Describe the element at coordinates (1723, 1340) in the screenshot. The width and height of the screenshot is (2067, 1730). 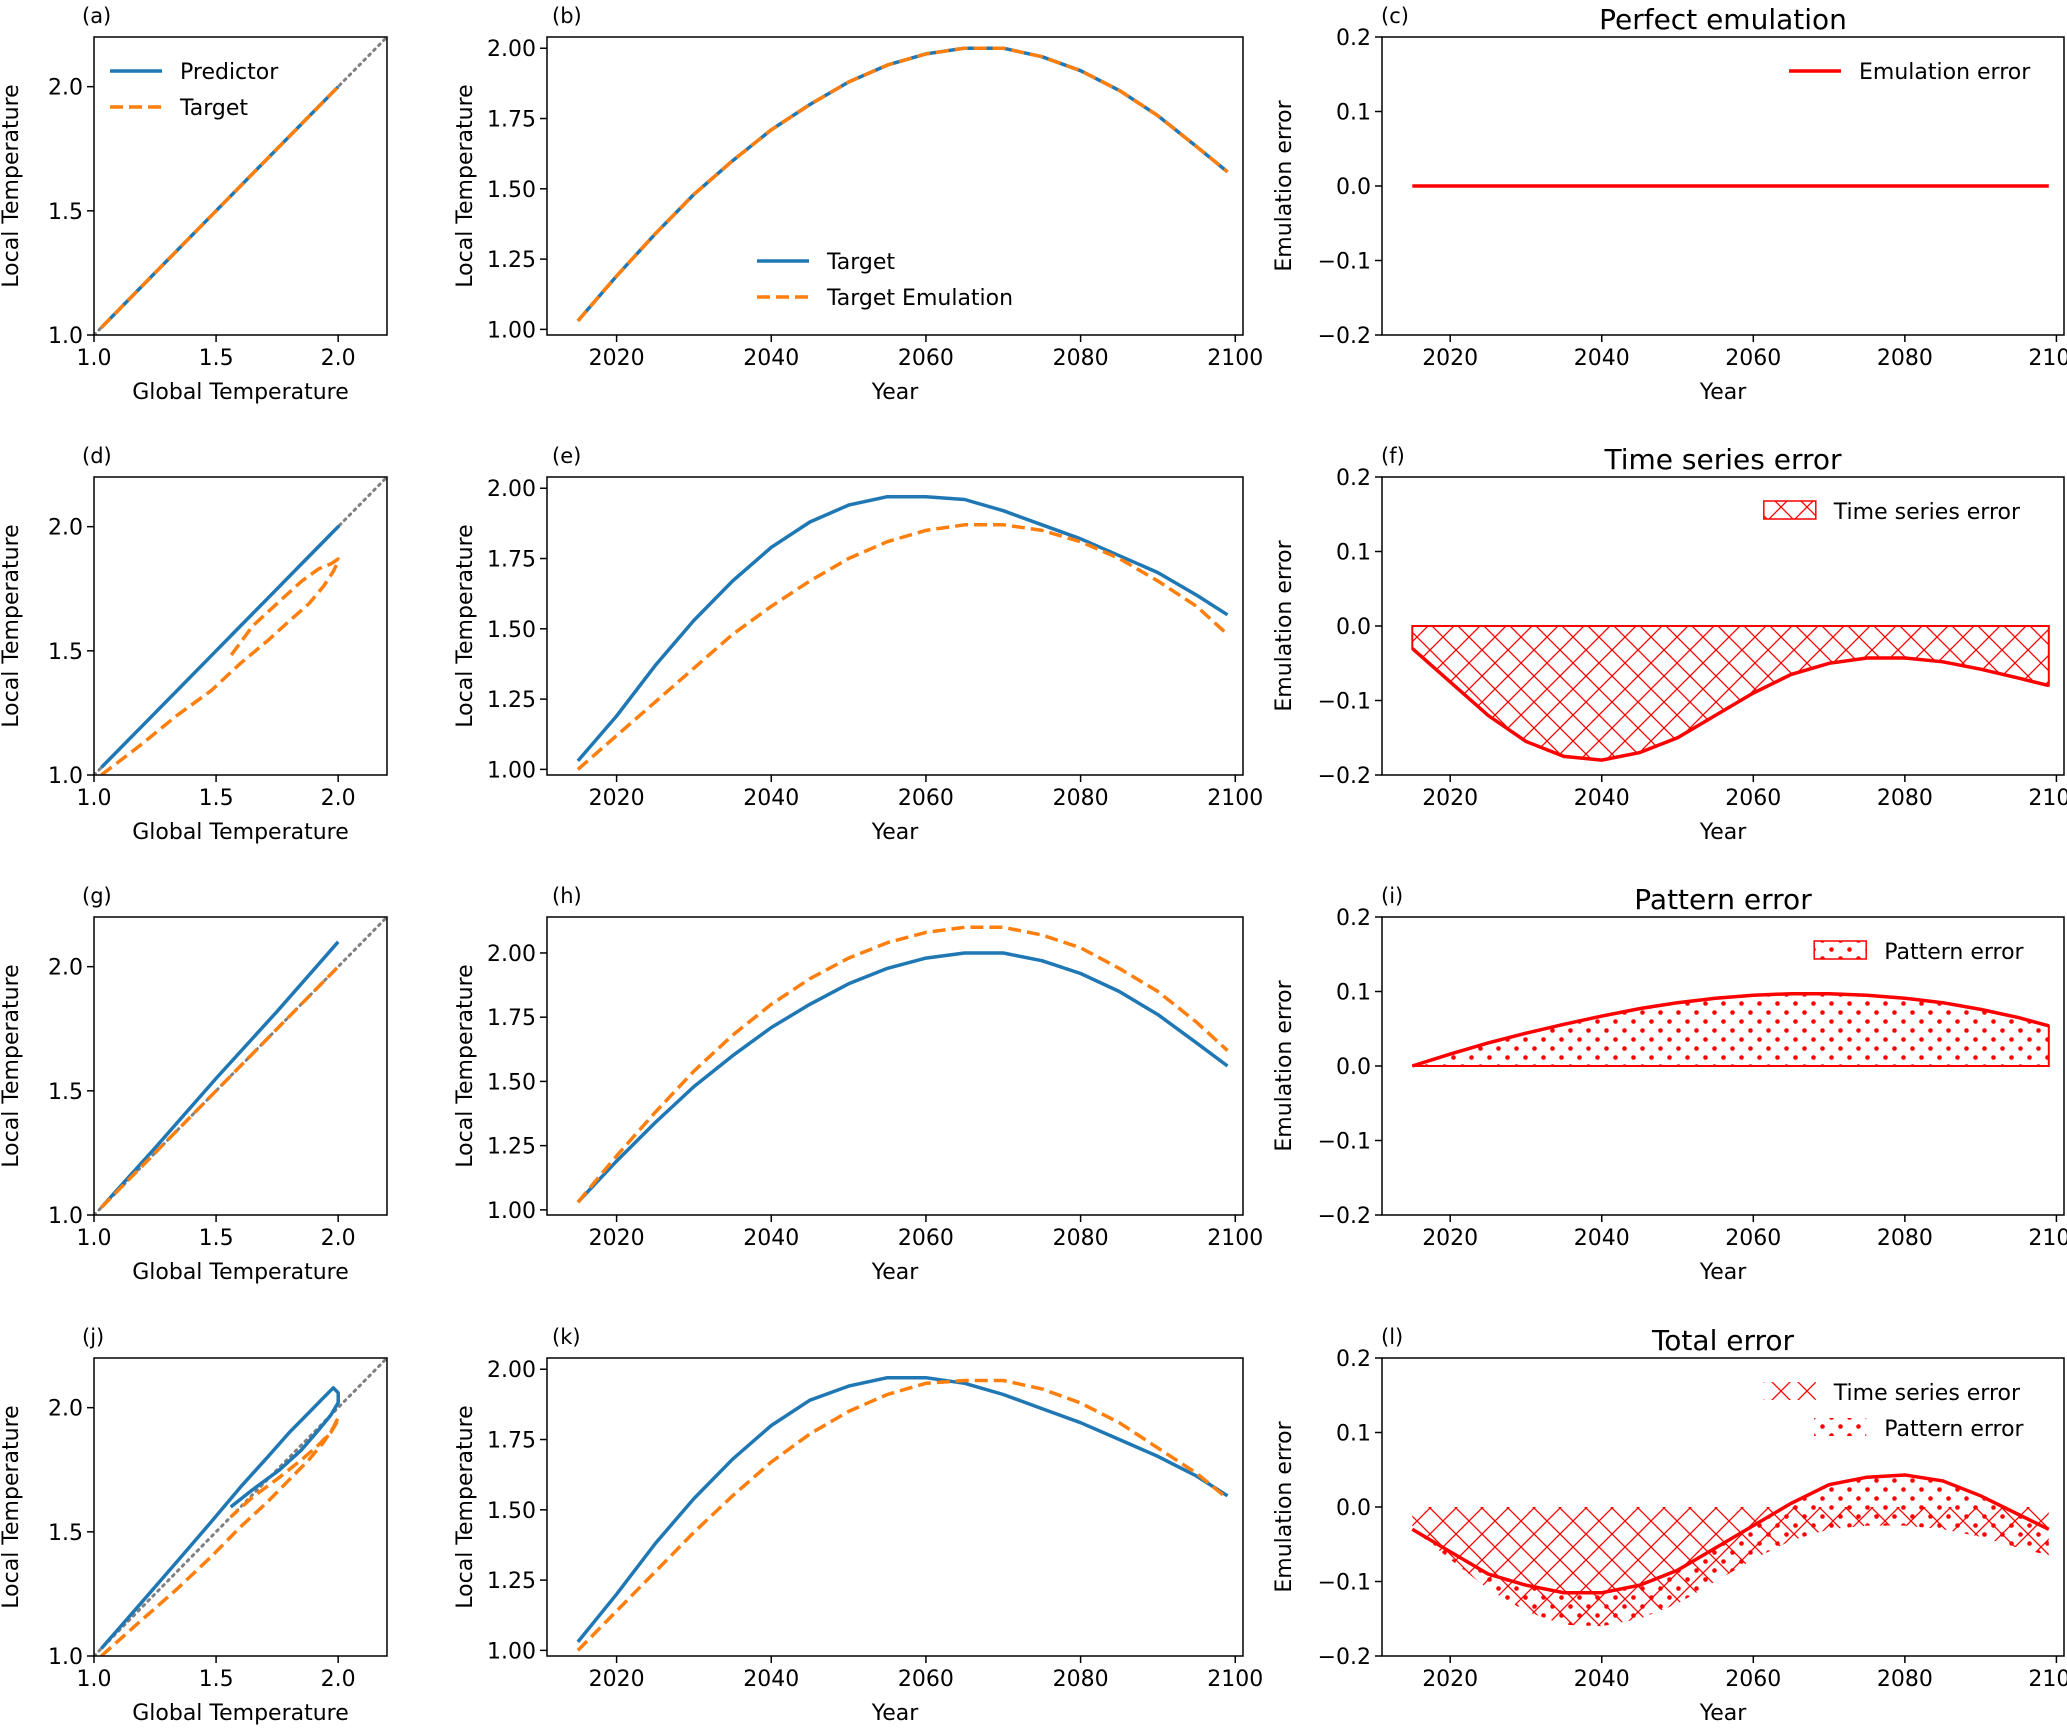
I see `panel-title: Total error` at that location.